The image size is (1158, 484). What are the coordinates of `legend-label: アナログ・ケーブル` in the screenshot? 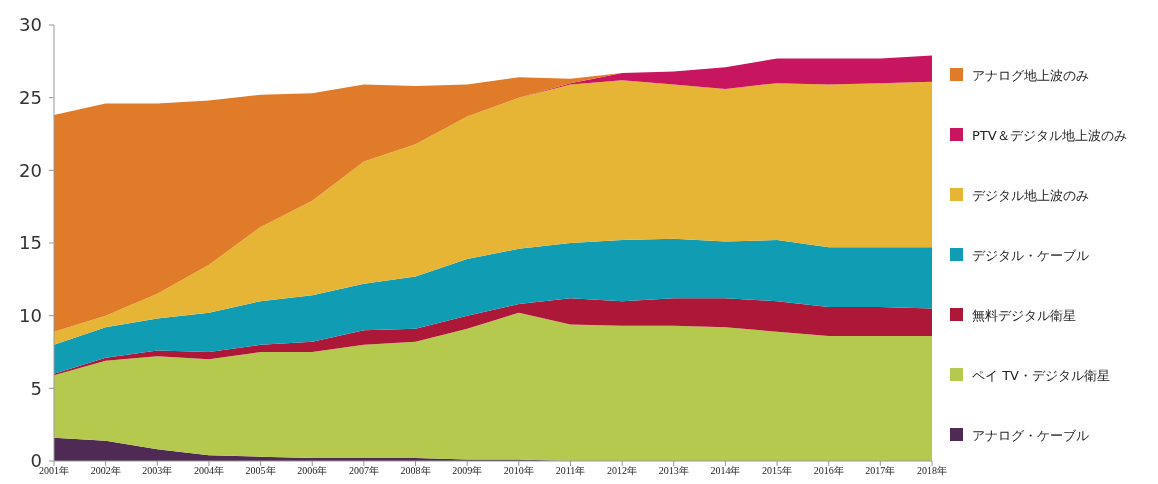 It's located at (1030, 435).